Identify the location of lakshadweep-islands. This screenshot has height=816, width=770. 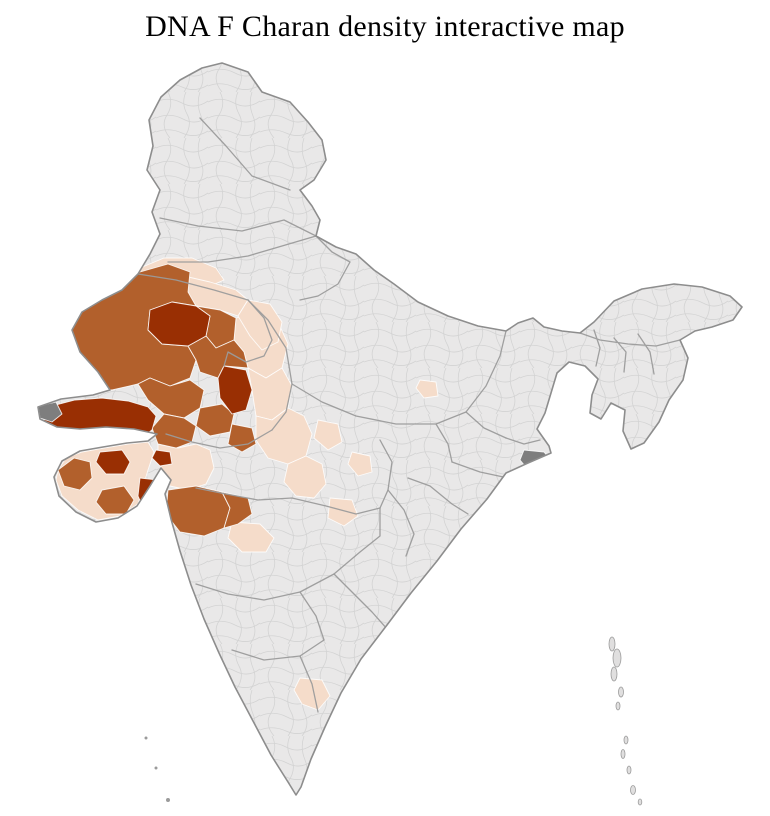
(157, 769).